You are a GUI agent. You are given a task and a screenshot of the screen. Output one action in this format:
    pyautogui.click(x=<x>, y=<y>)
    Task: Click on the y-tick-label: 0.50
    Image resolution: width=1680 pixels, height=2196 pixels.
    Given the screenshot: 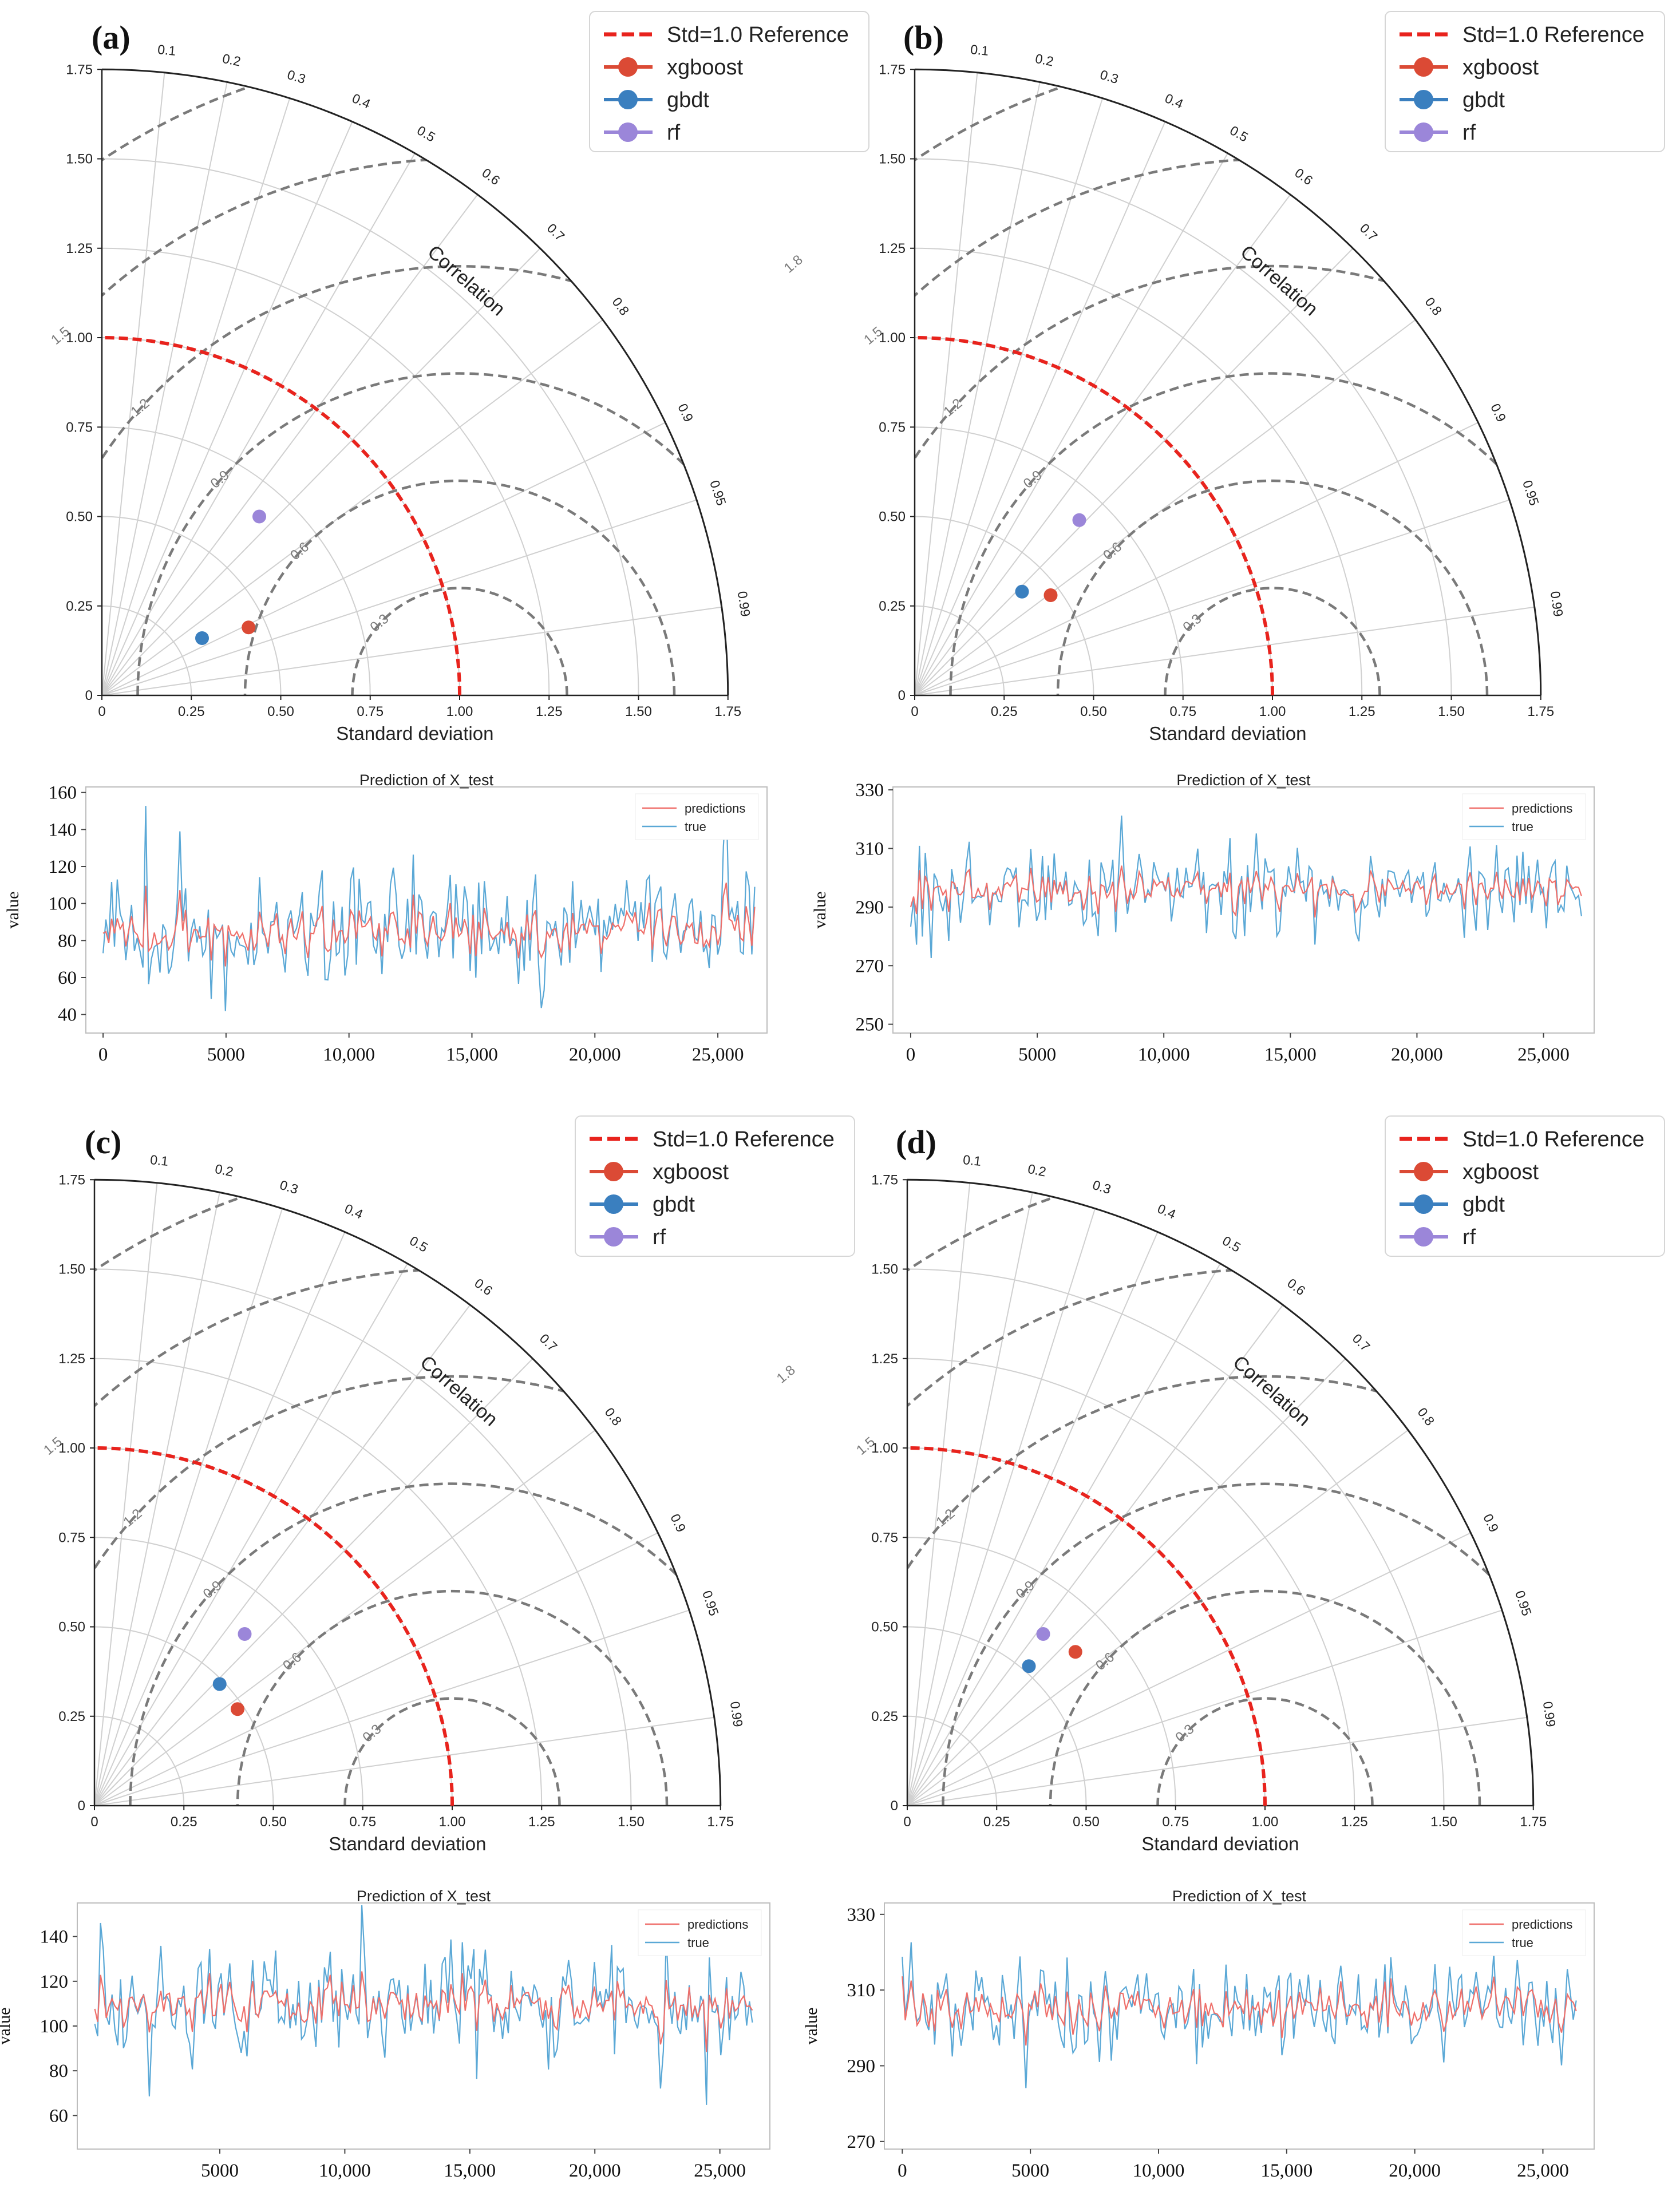 What is the action you would take?
    pyautogui.click(x=892, y=517)
    